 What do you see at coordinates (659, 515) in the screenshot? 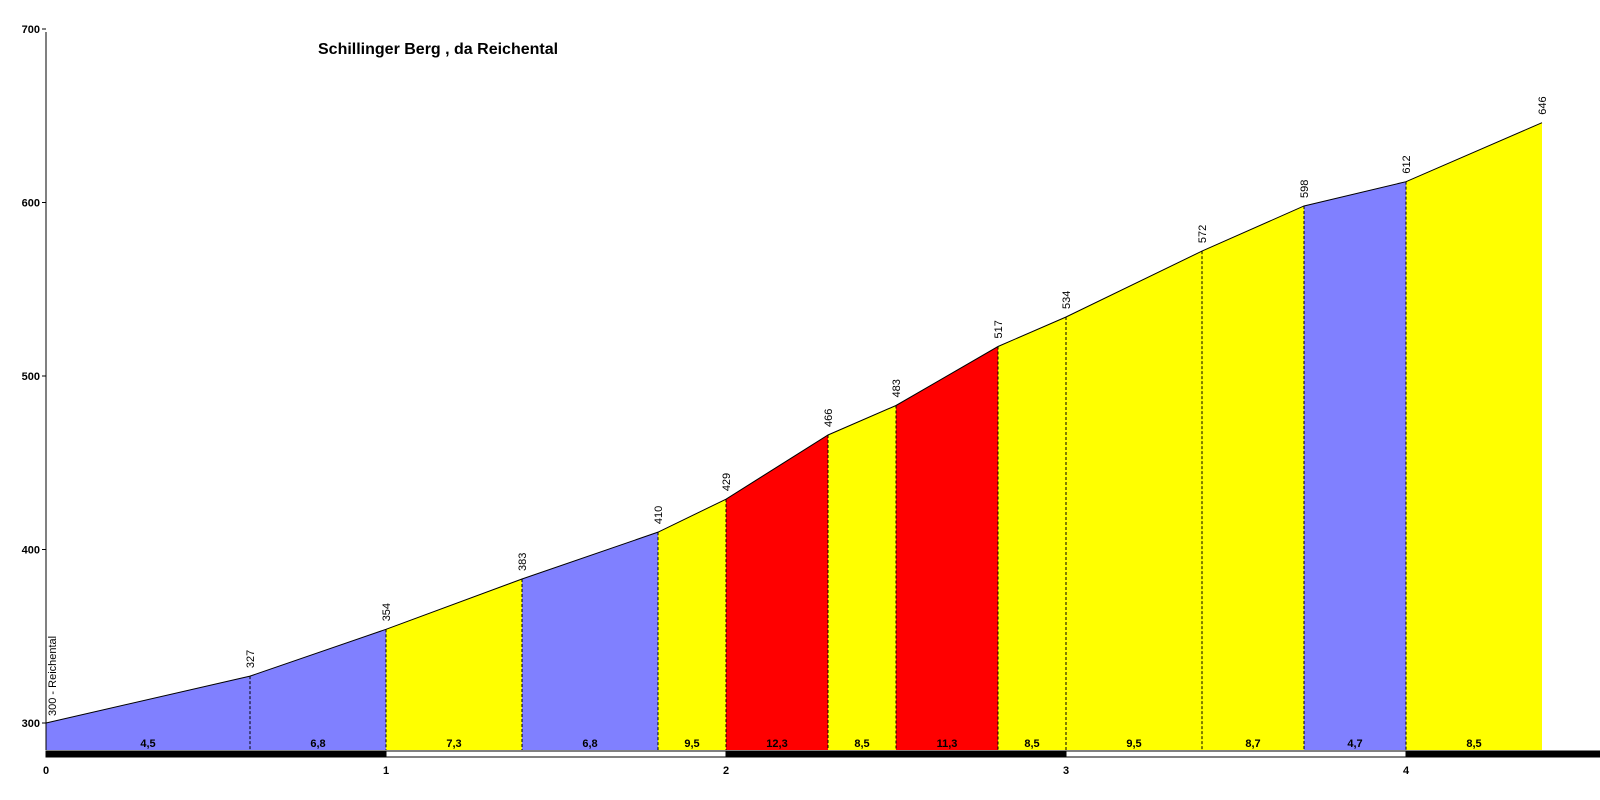
I see `elevation-label: 410` at bounding box center [659, 515].